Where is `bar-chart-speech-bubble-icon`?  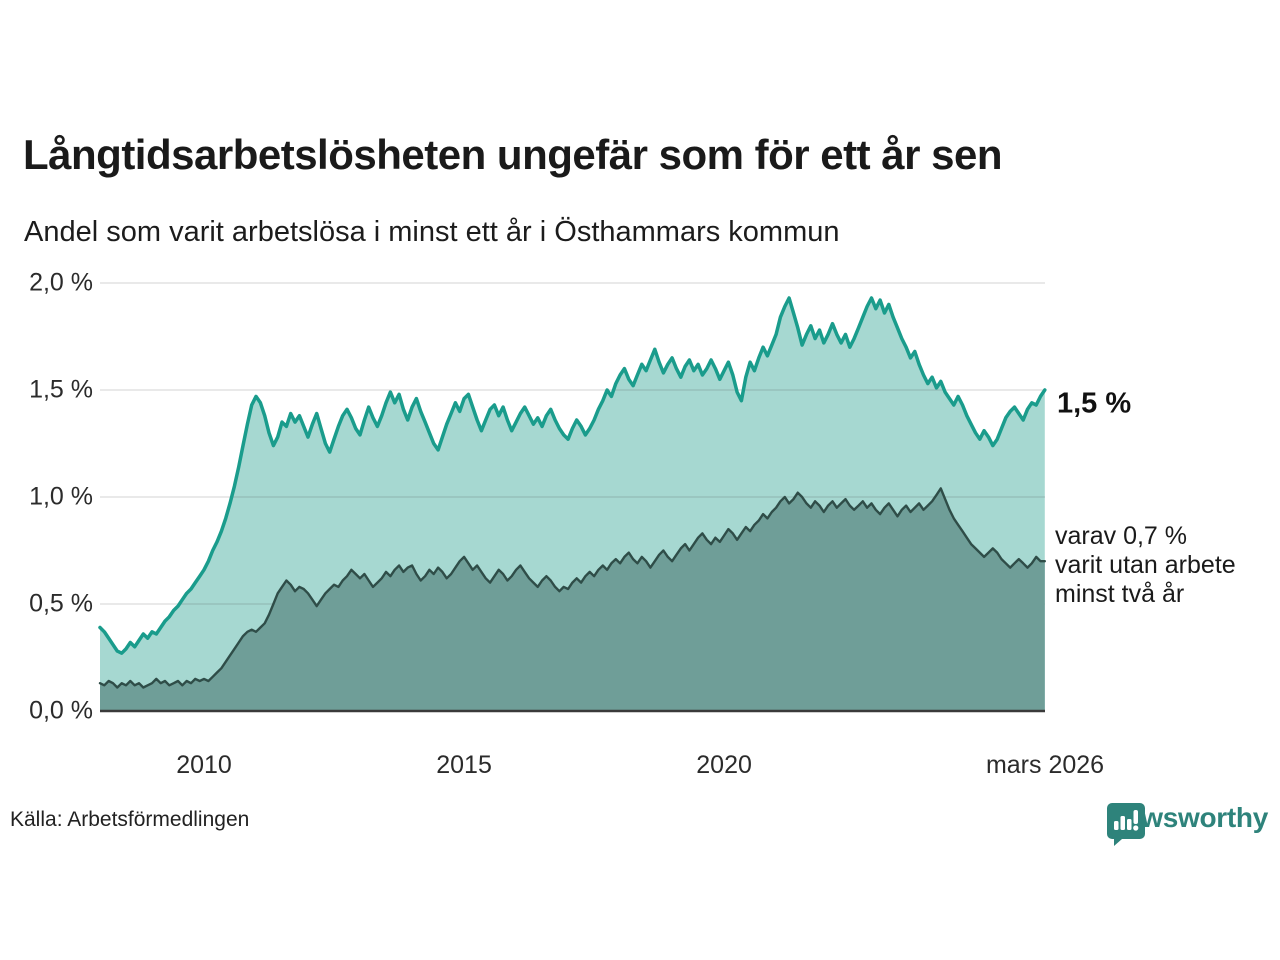 bar-chart-speech-bubble-icon is located at coordinates (1126, 824).